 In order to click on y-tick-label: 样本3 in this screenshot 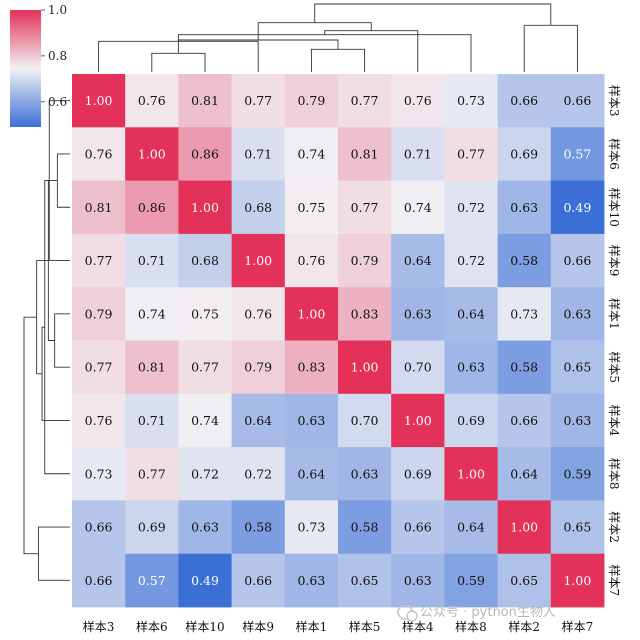, I will do `click(614, 101)`.